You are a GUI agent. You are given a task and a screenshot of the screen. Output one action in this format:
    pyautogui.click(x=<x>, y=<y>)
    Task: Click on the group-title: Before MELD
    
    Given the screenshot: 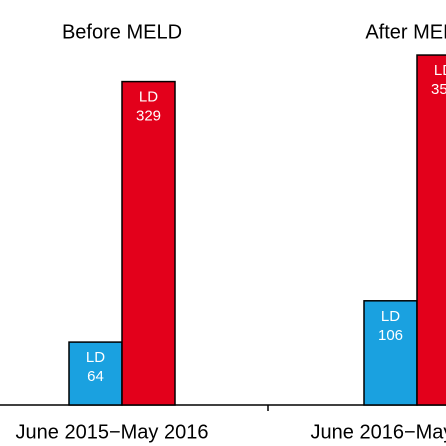 What is the action you would take?
    pyautogui.click(x=122, y=32)
    